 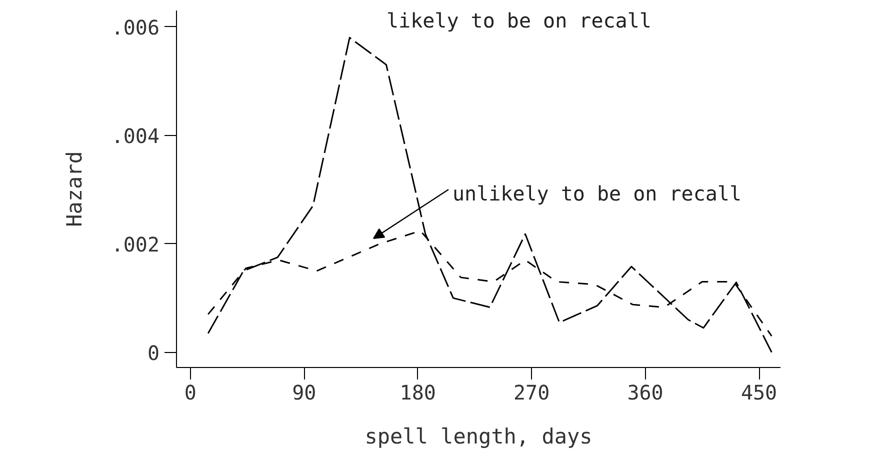 I want to click on x-tick-label: 90, so click(x=304, y=392).